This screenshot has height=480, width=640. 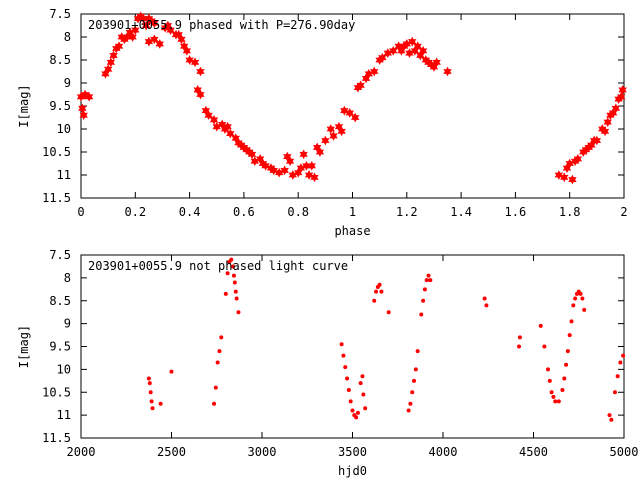 I want to click on x-tick-label: 5000, so click(x=624, y=452).